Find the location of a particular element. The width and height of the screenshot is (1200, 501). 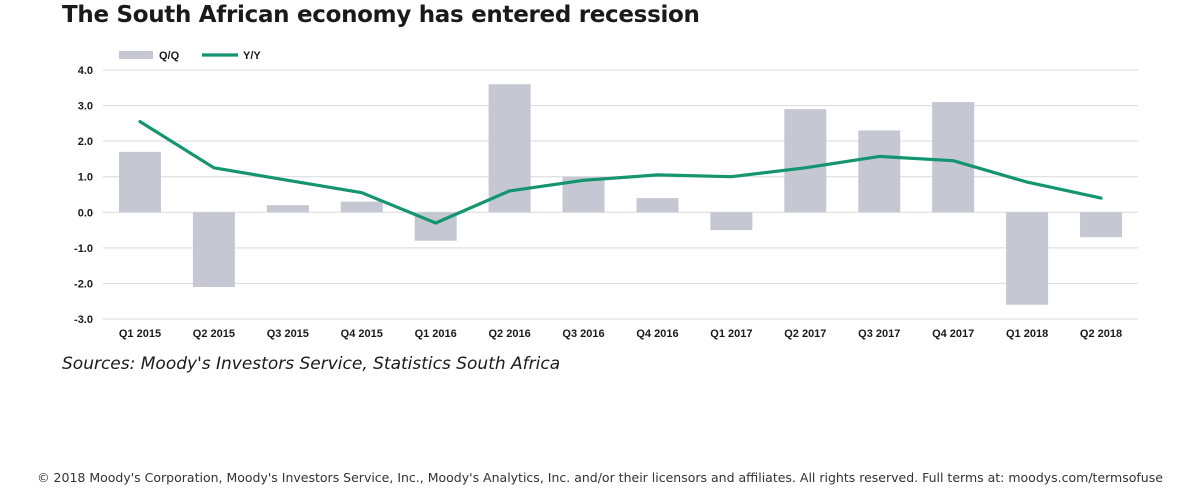

y-axis: 4.0 3.0 2.0 1.0 0.0 -1.0 -2.0 -3.0 is located at coordinates (83, 195).